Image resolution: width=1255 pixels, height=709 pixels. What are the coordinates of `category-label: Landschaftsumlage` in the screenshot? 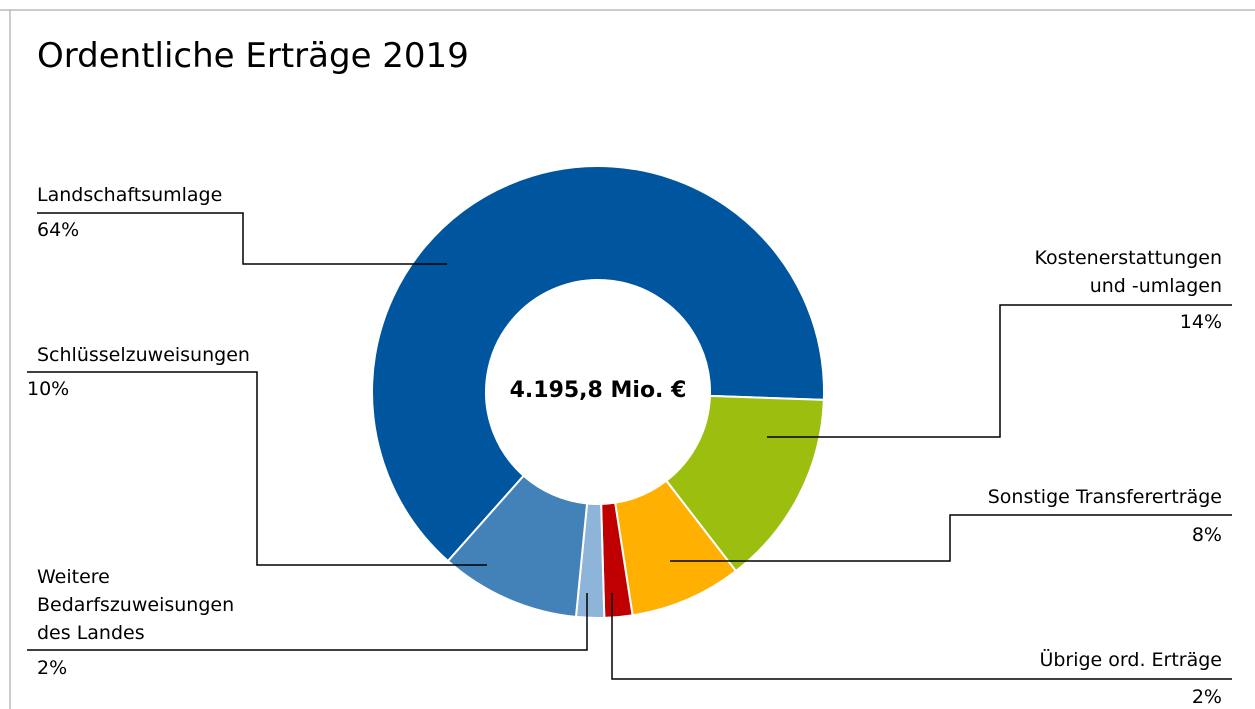 It's located at (130, 195).